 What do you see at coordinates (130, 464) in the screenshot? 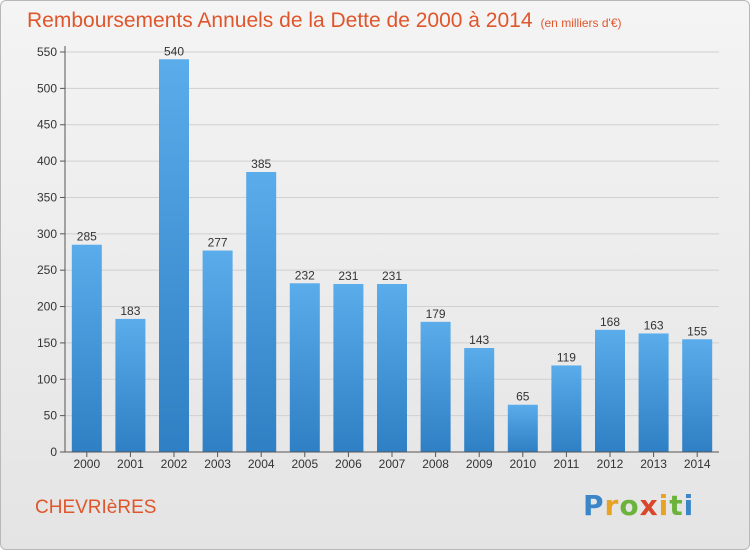
I see `x-tick-label: 2001` at bounding box center [130, 464].